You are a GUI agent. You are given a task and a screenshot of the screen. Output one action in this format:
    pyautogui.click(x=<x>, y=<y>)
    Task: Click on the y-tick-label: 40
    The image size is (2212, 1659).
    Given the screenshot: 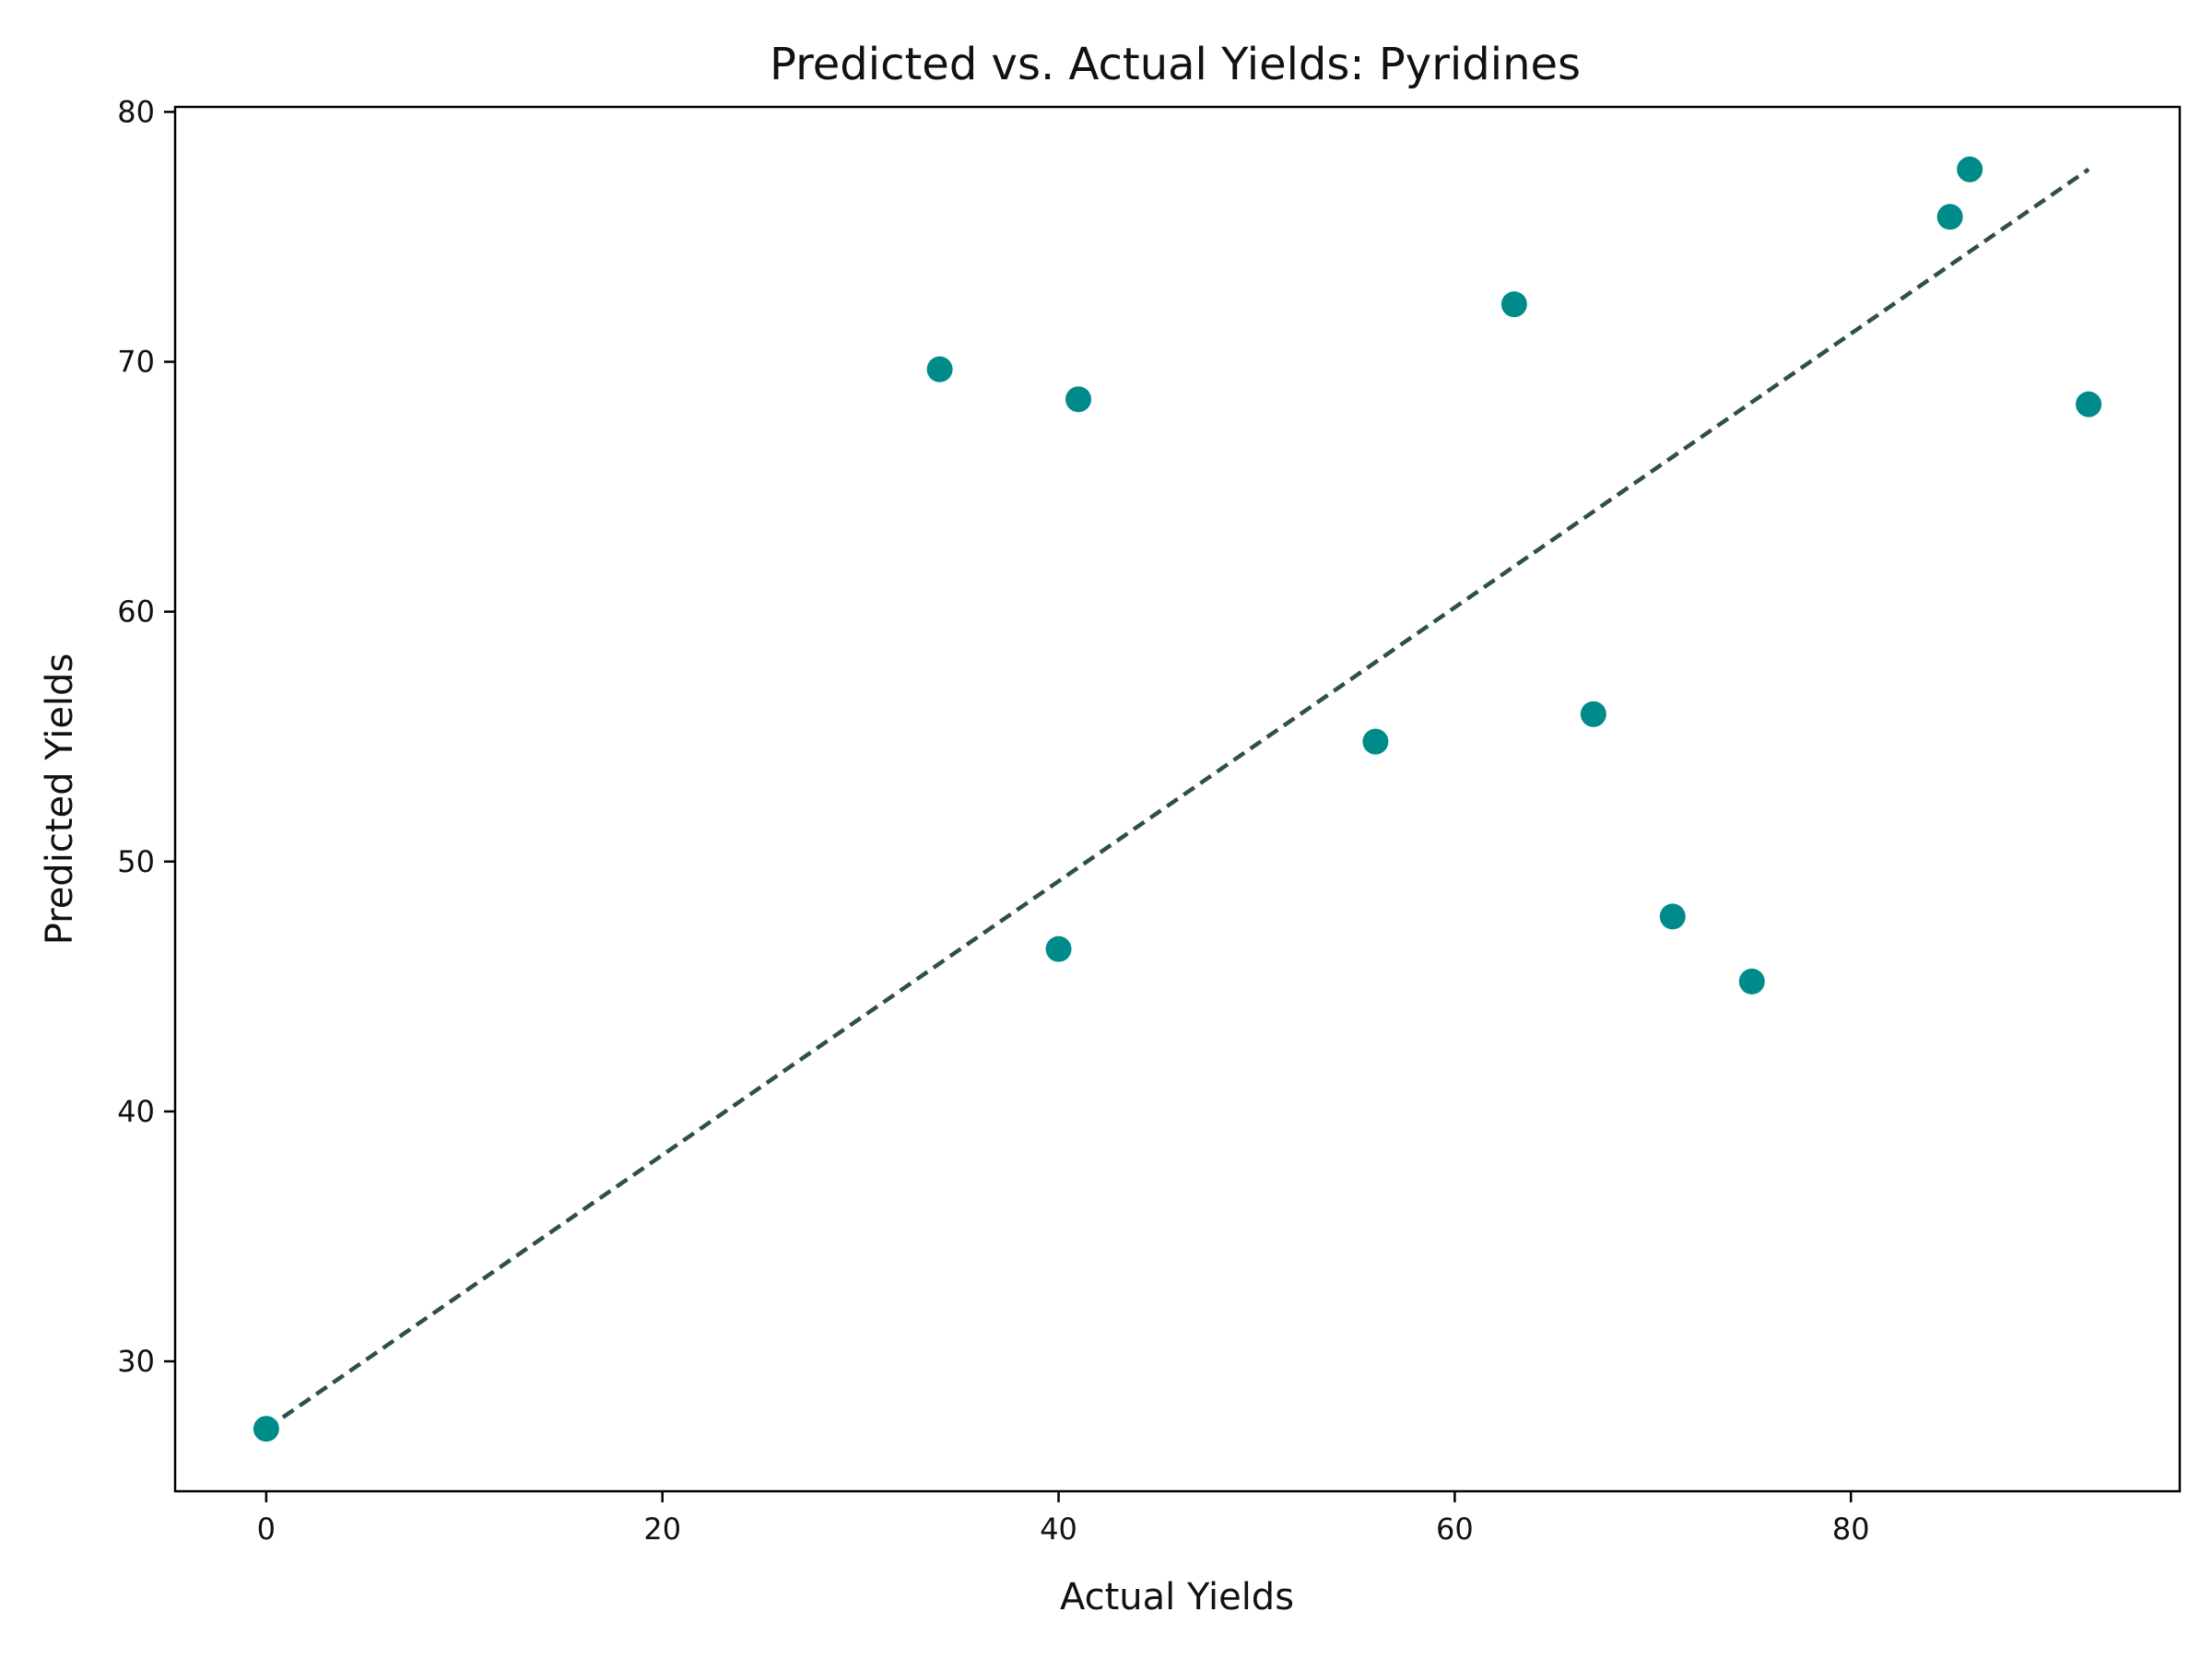 What is the action you would take?
    pyautogui.click(x=136, y=1111)
    